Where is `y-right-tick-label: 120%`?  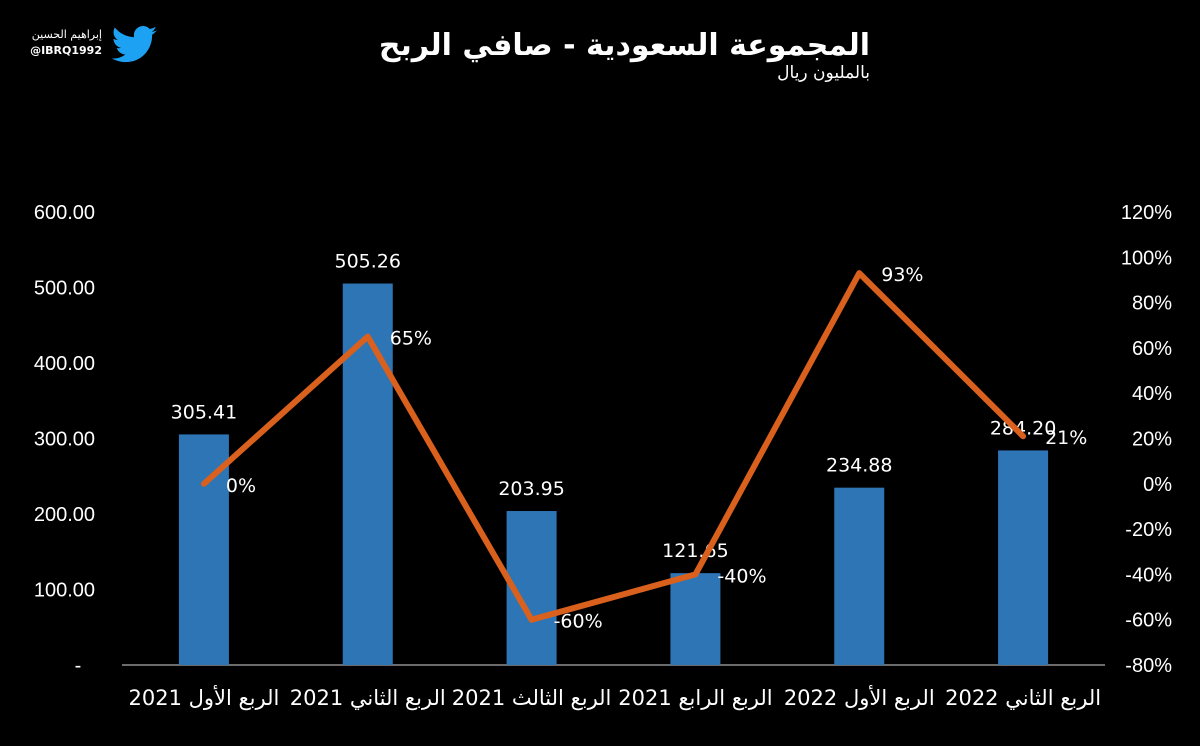 y-right-tick-label: 120% is located at coordinates (1146, 213).